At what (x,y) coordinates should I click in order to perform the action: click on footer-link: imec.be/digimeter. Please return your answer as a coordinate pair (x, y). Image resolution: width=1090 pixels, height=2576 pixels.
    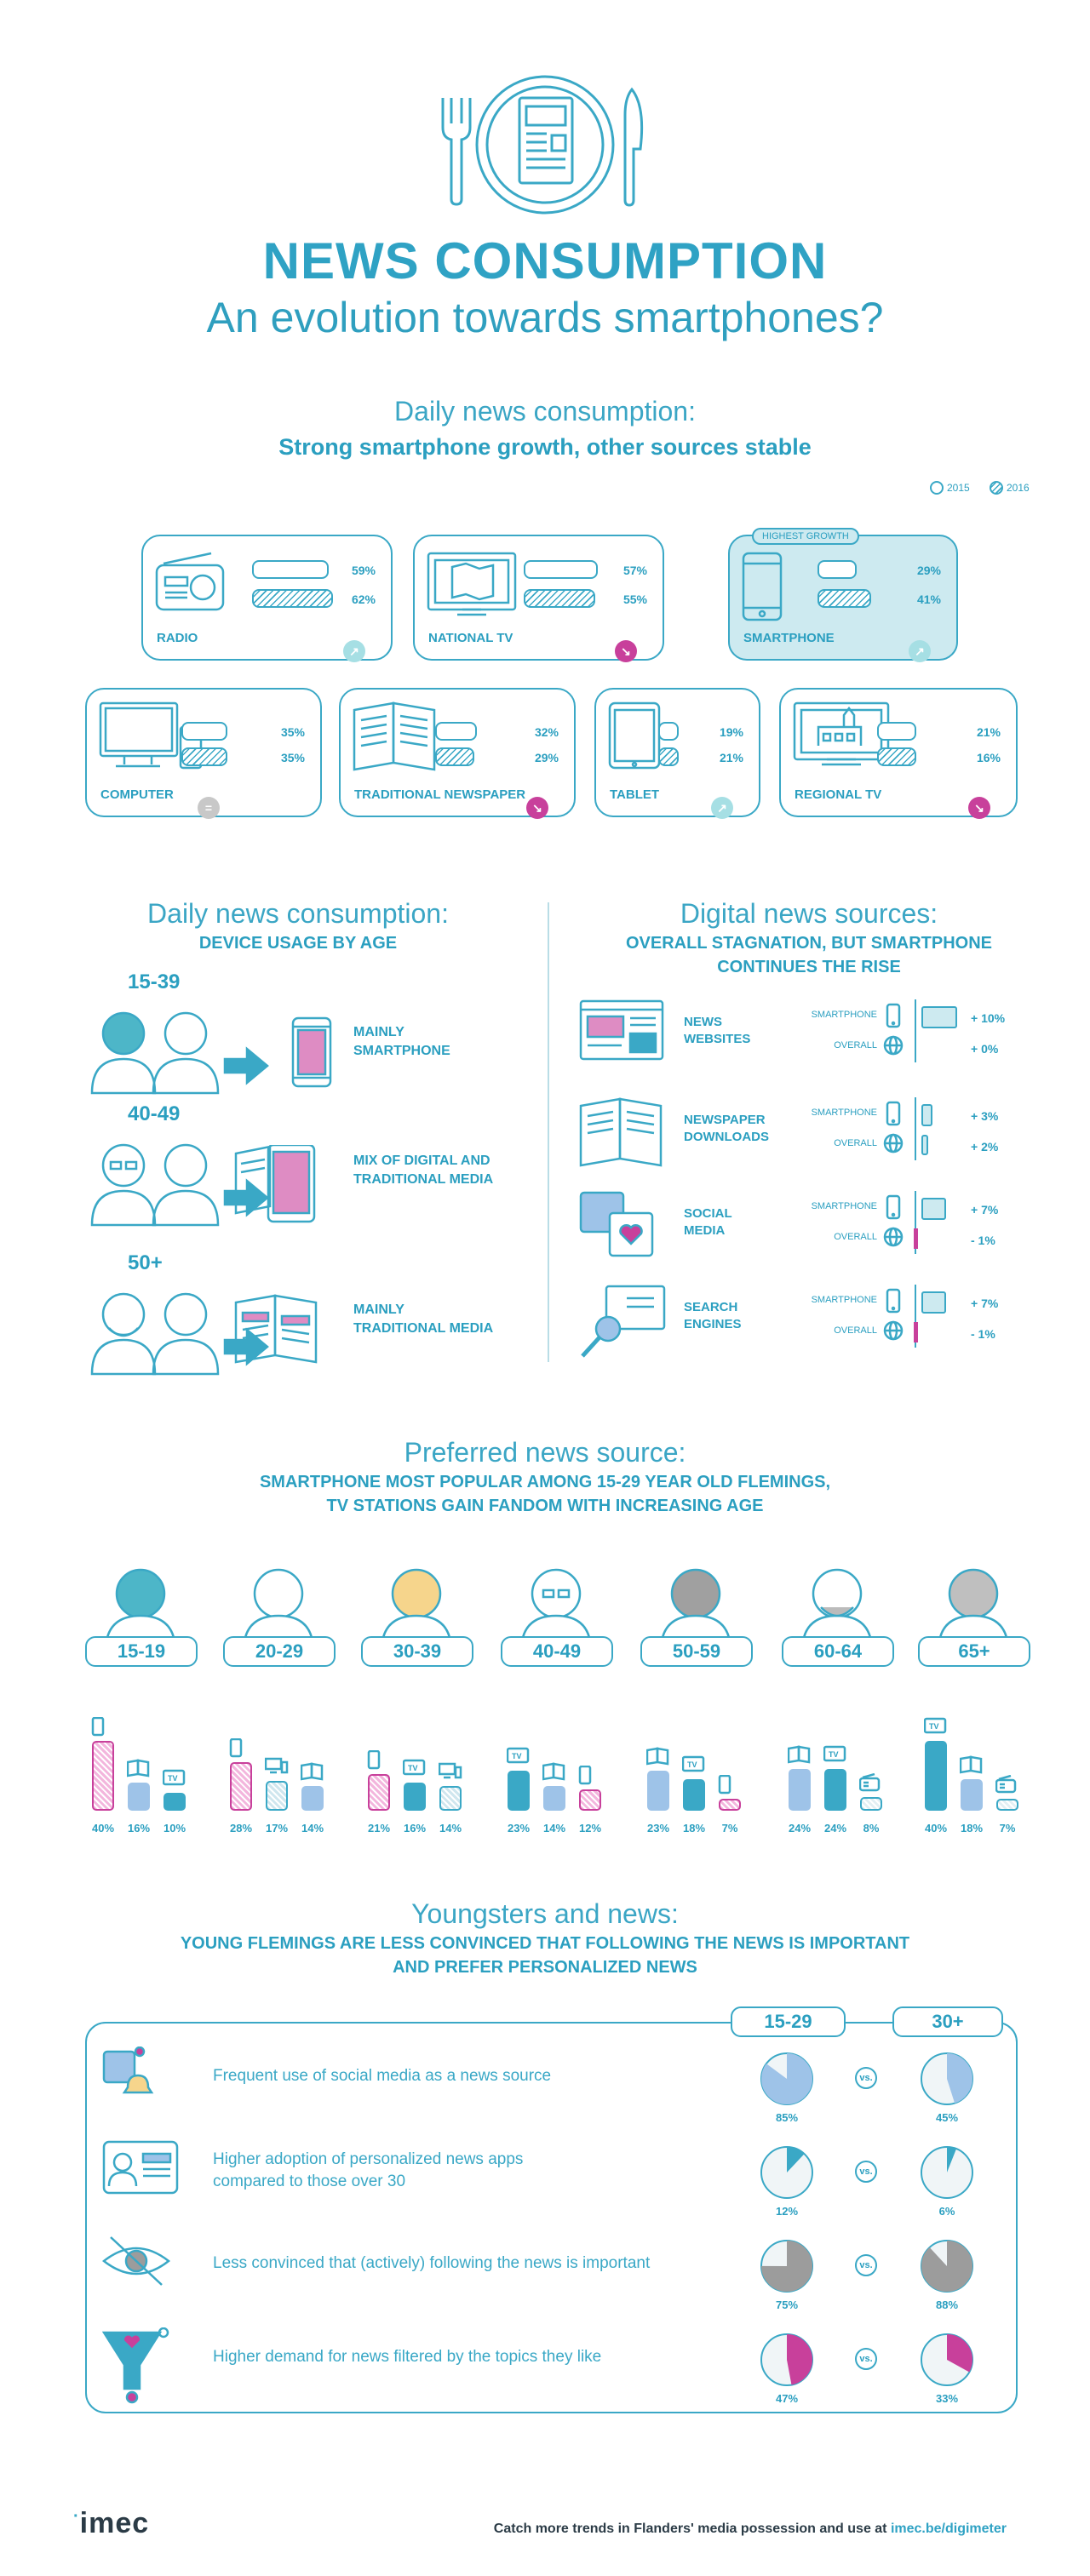
    Looking at the image, I should click on (949, 2529).